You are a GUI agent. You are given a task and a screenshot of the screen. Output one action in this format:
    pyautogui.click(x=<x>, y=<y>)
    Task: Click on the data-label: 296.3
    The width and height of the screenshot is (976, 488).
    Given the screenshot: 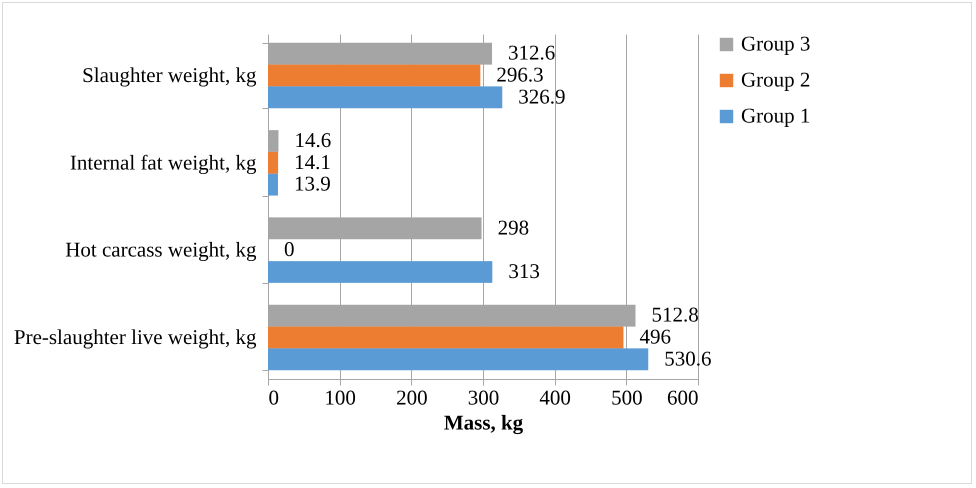 What is the action you would take?
    pyautogui.click(x=520, y=74)
    